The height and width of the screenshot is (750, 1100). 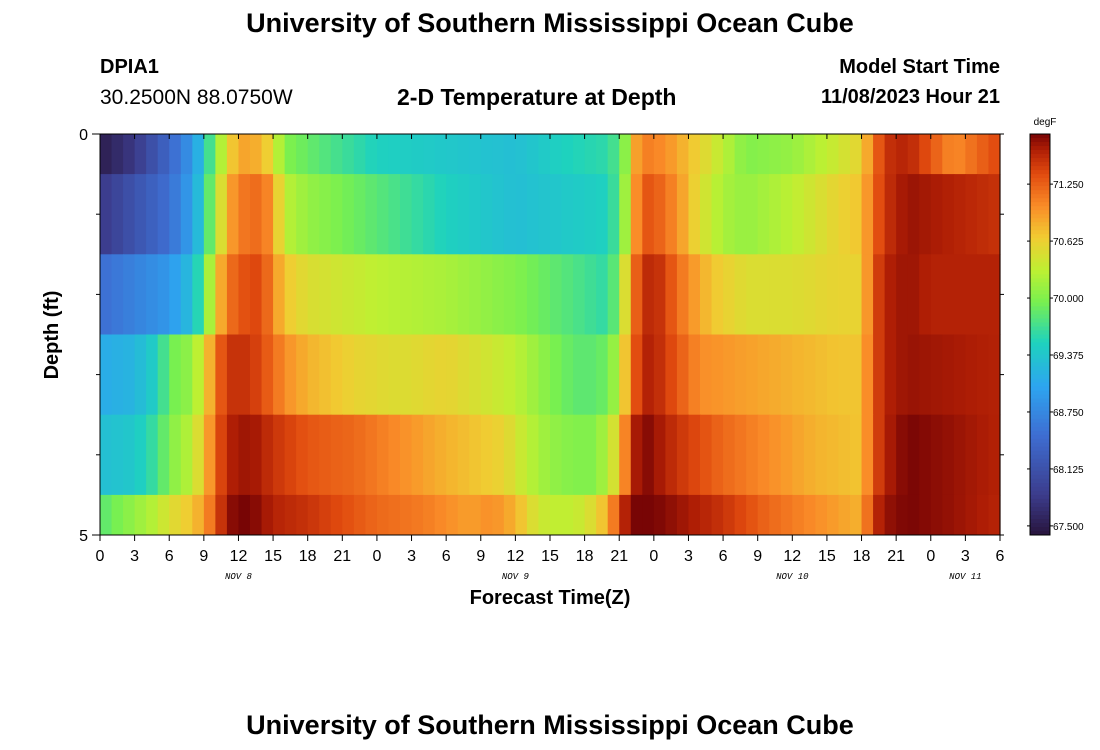 What do you see at coordinates (1040, 334) in the screenshot?
I see `colorbar-frame` at bounding box center [1040, 334].